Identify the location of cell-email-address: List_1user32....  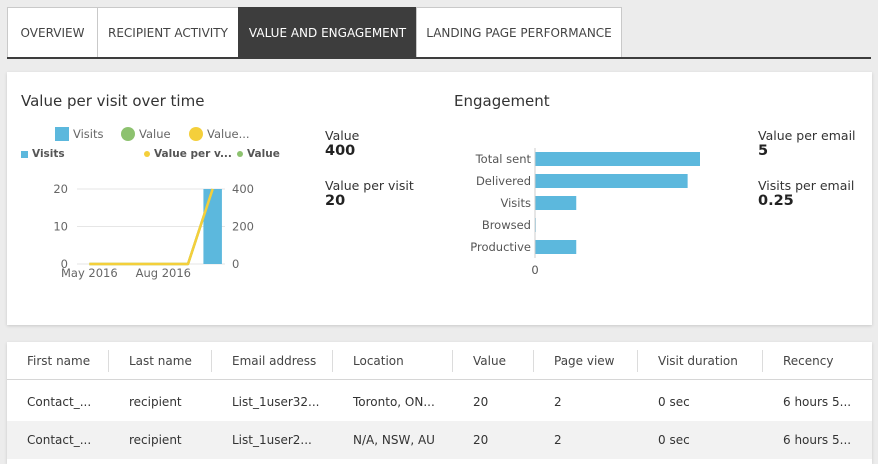
(276, 402).